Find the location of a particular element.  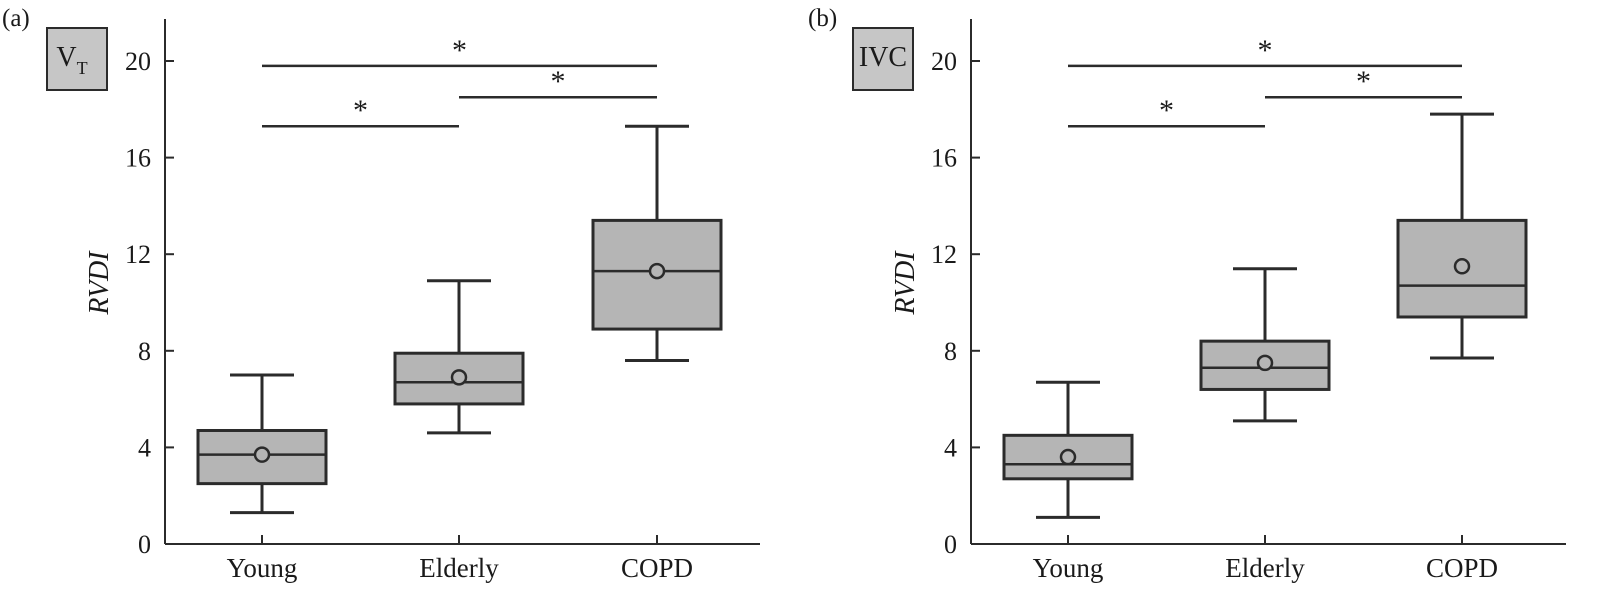

badge-label: IVC is located at coordinates (883, 57).